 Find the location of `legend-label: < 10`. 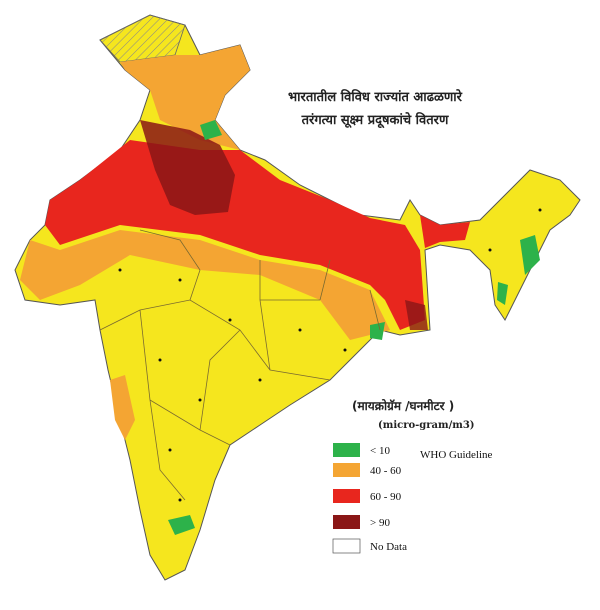

legend-label: < 10 is located at coordinates (380, 451).